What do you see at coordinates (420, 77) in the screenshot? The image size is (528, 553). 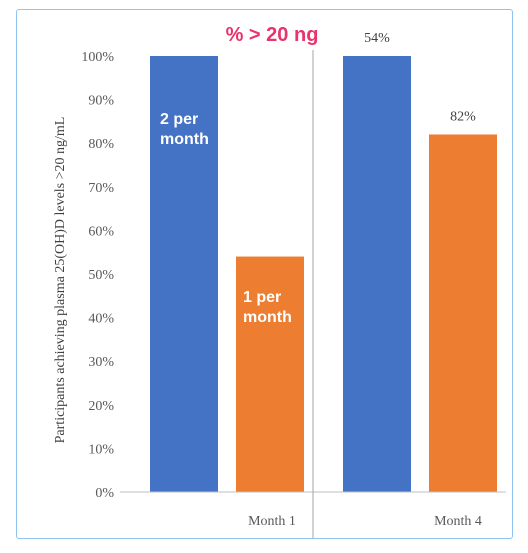 I see `data-labels: 54% 82%` at bounding box center [420, 77].